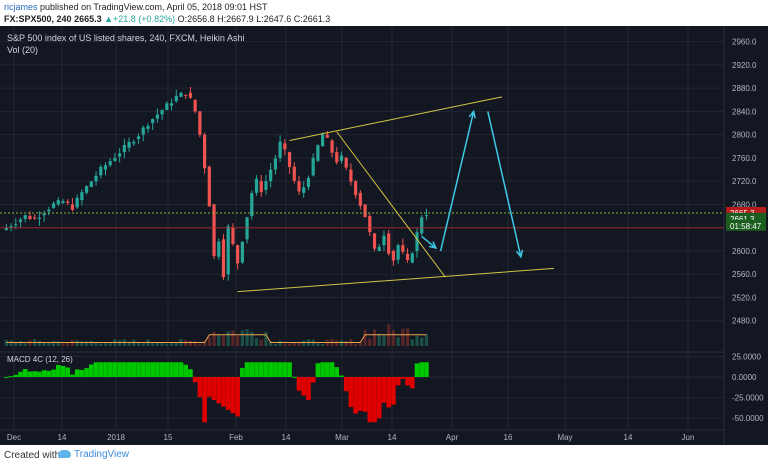 The height and width of the screenshot is (467, 768). I want to click on time-tick-label: Mar, so click(342, 437).